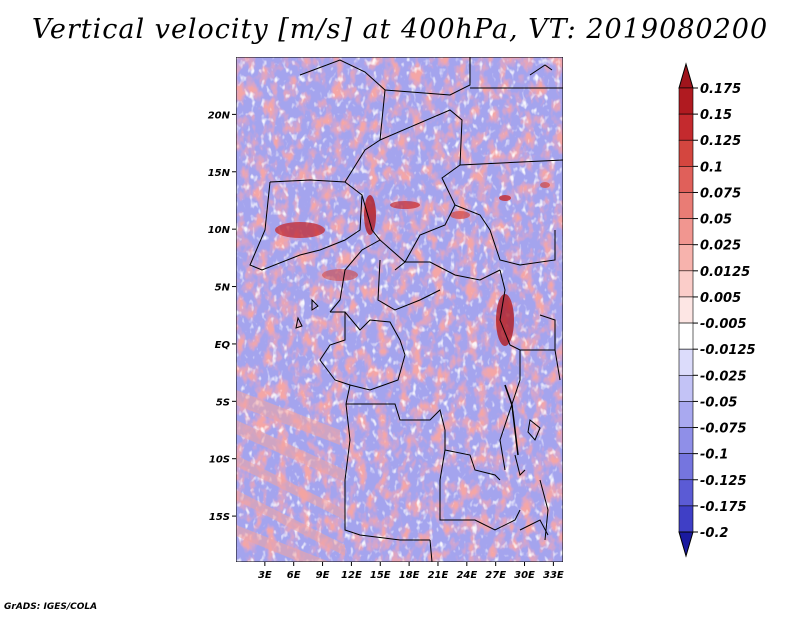 The height and width of the screenshot is (618, 800). What do you see at coordinates (723, 324) in the screenshot?
I see `colorbar-label: -0.005` at bounding box center [723, 324].